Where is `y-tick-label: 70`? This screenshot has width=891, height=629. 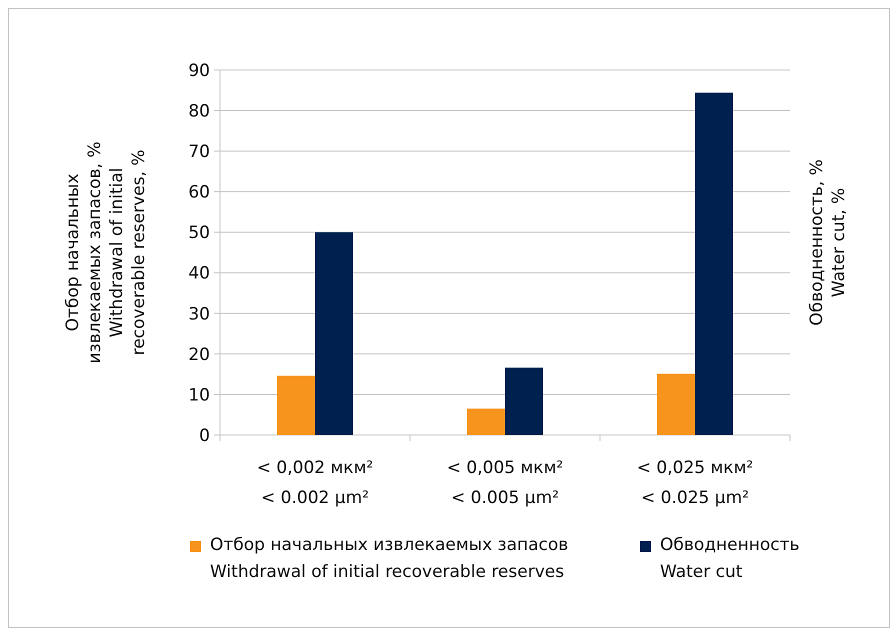
y-tick-label: 70 is located at coordinates (199, 152).